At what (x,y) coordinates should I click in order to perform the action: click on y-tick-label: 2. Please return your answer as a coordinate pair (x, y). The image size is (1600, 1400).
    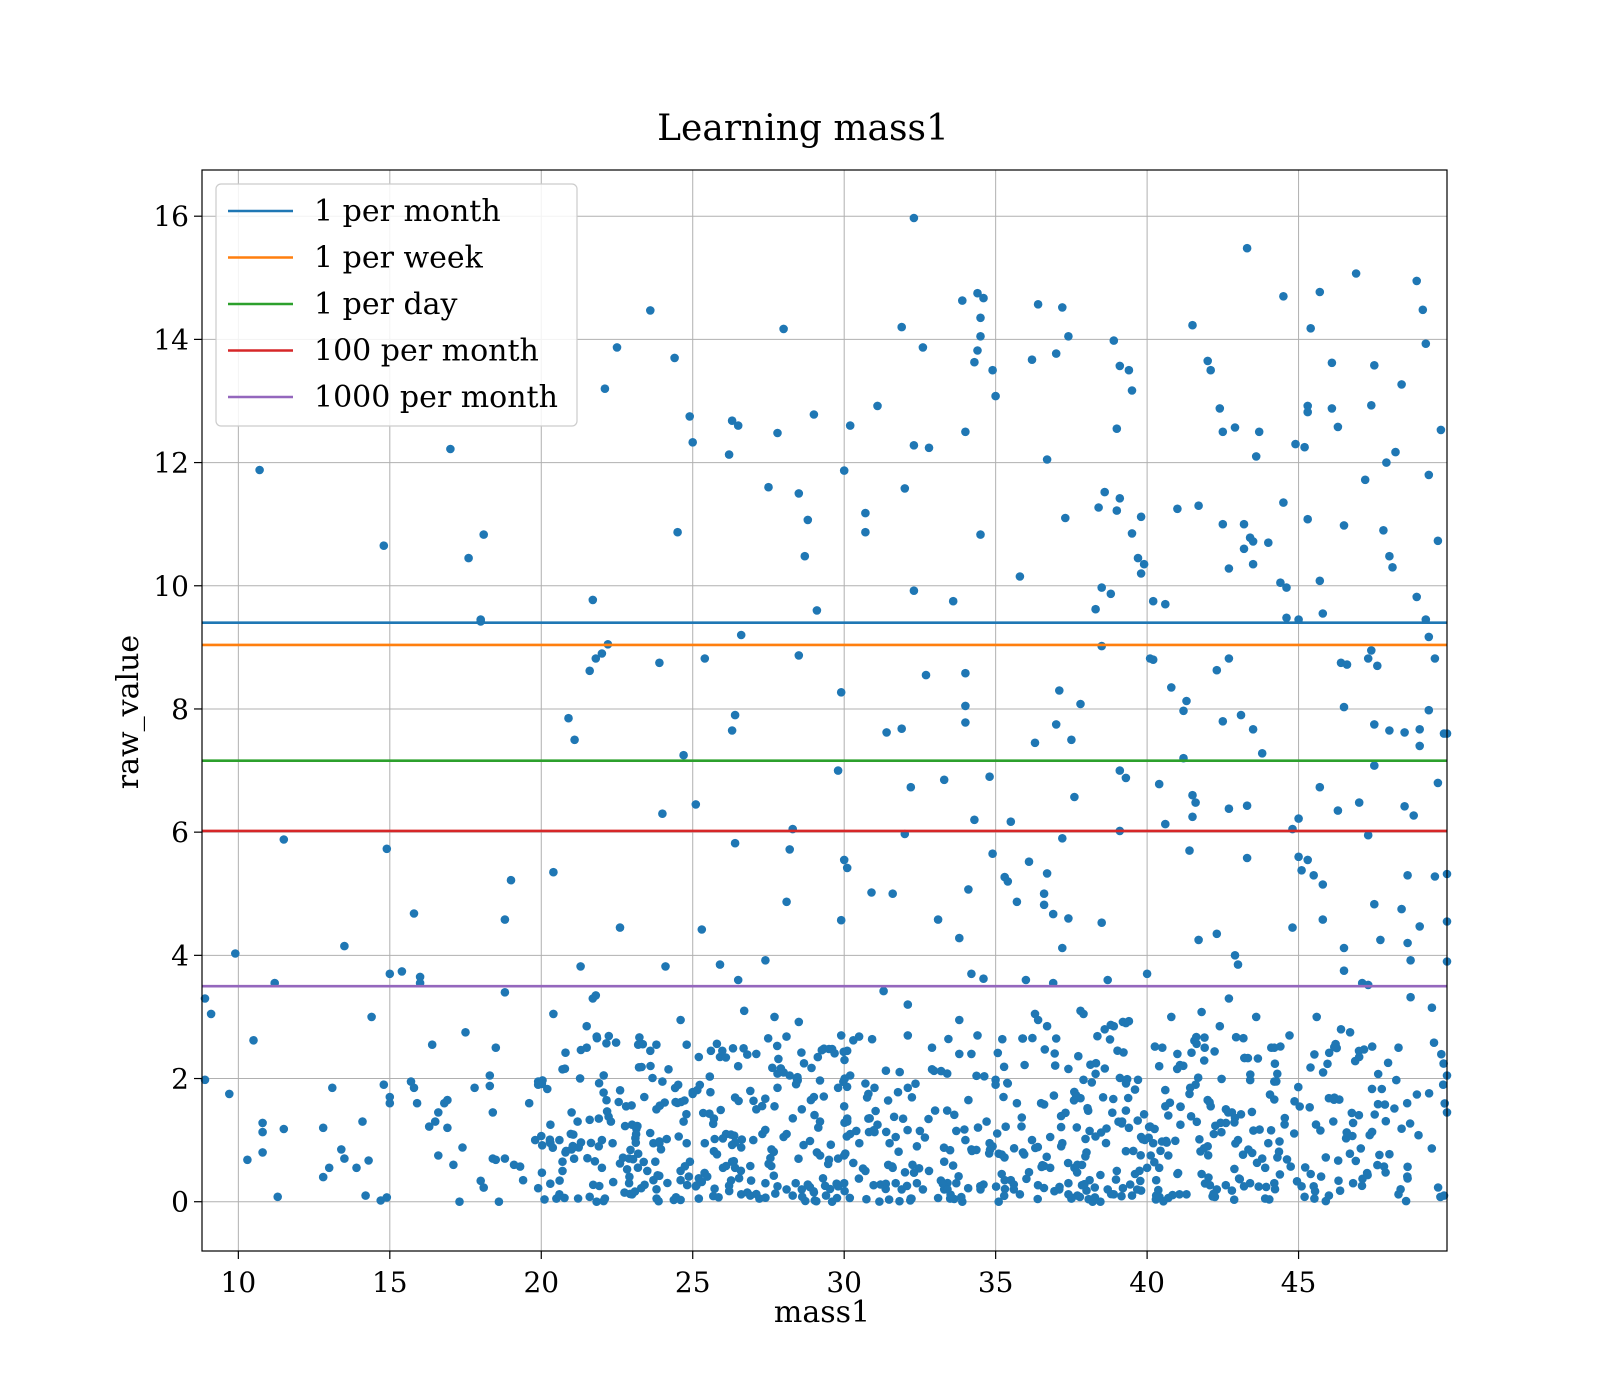
    Looking at the image, I should click on (180, 1079).